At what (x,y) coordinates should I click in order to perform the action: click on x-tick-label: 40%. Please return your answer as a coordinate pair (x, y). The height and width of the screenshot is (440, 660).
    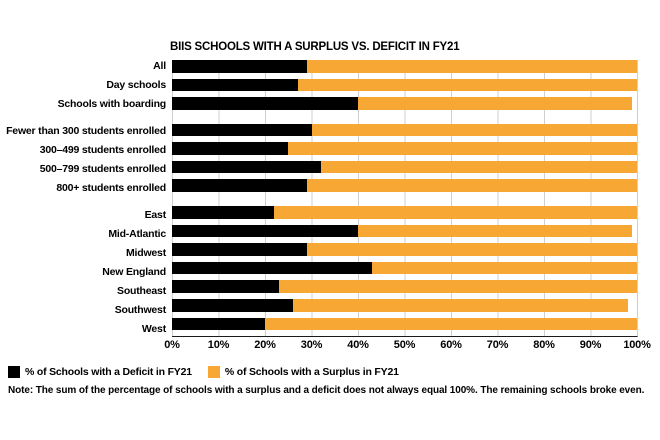
    Looking at the image, I should click on (358, 345).